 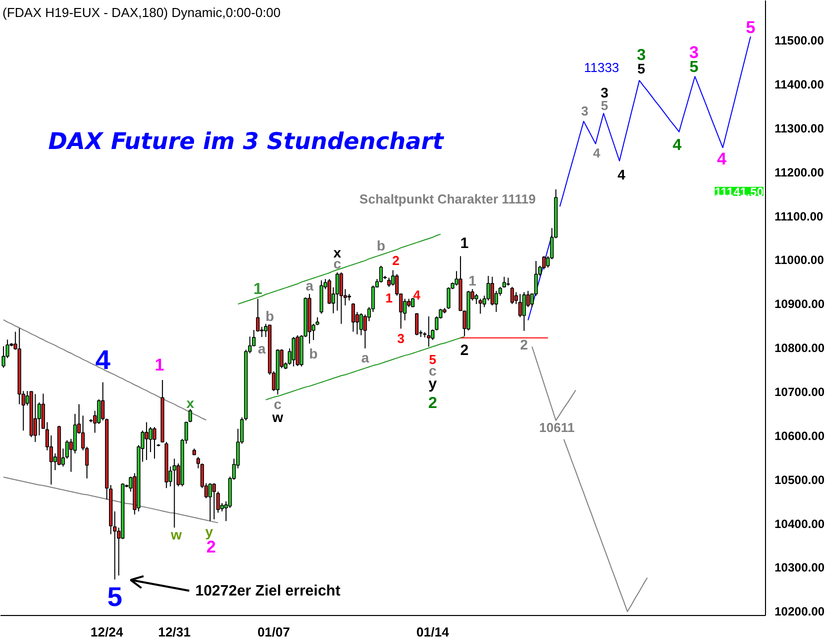 What do you see at coordinates (433, 632) in the screenshot?
I see `x-tick-label: 01/14` at bounding box center [433, 632].